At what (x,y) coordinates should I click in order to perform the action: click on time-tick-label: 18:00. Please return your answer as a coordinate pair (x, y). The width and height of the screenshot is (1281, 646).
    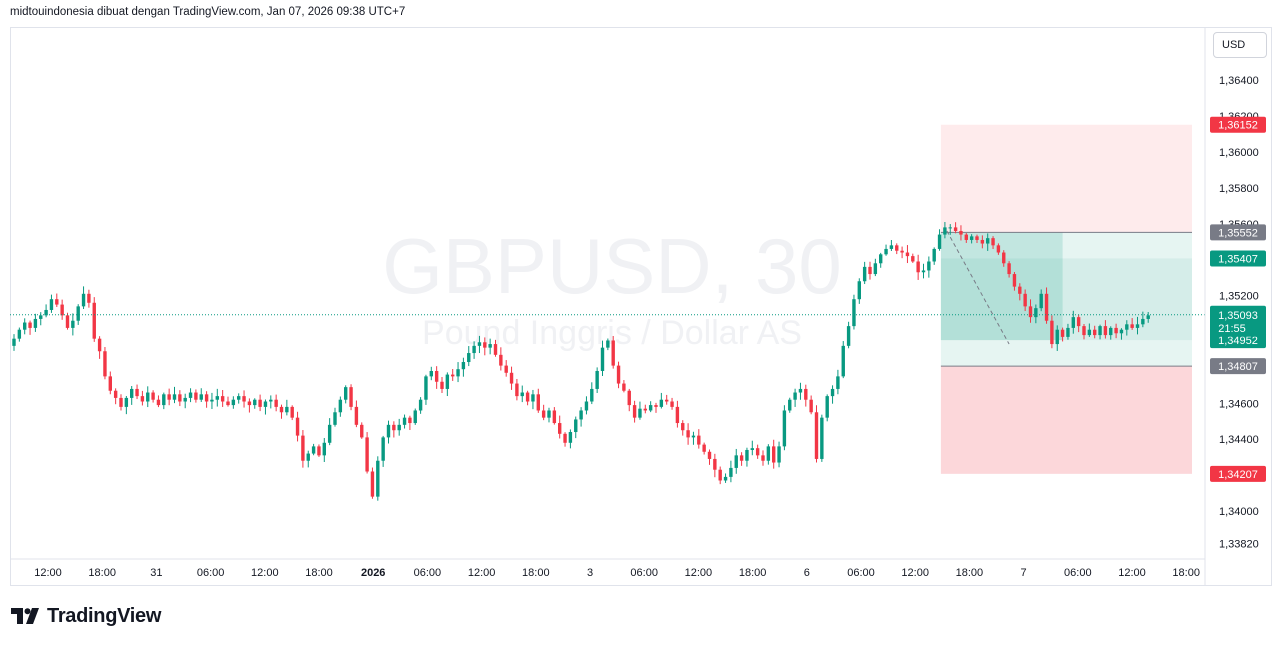
    Looking at the image, I should click on (536, 573).